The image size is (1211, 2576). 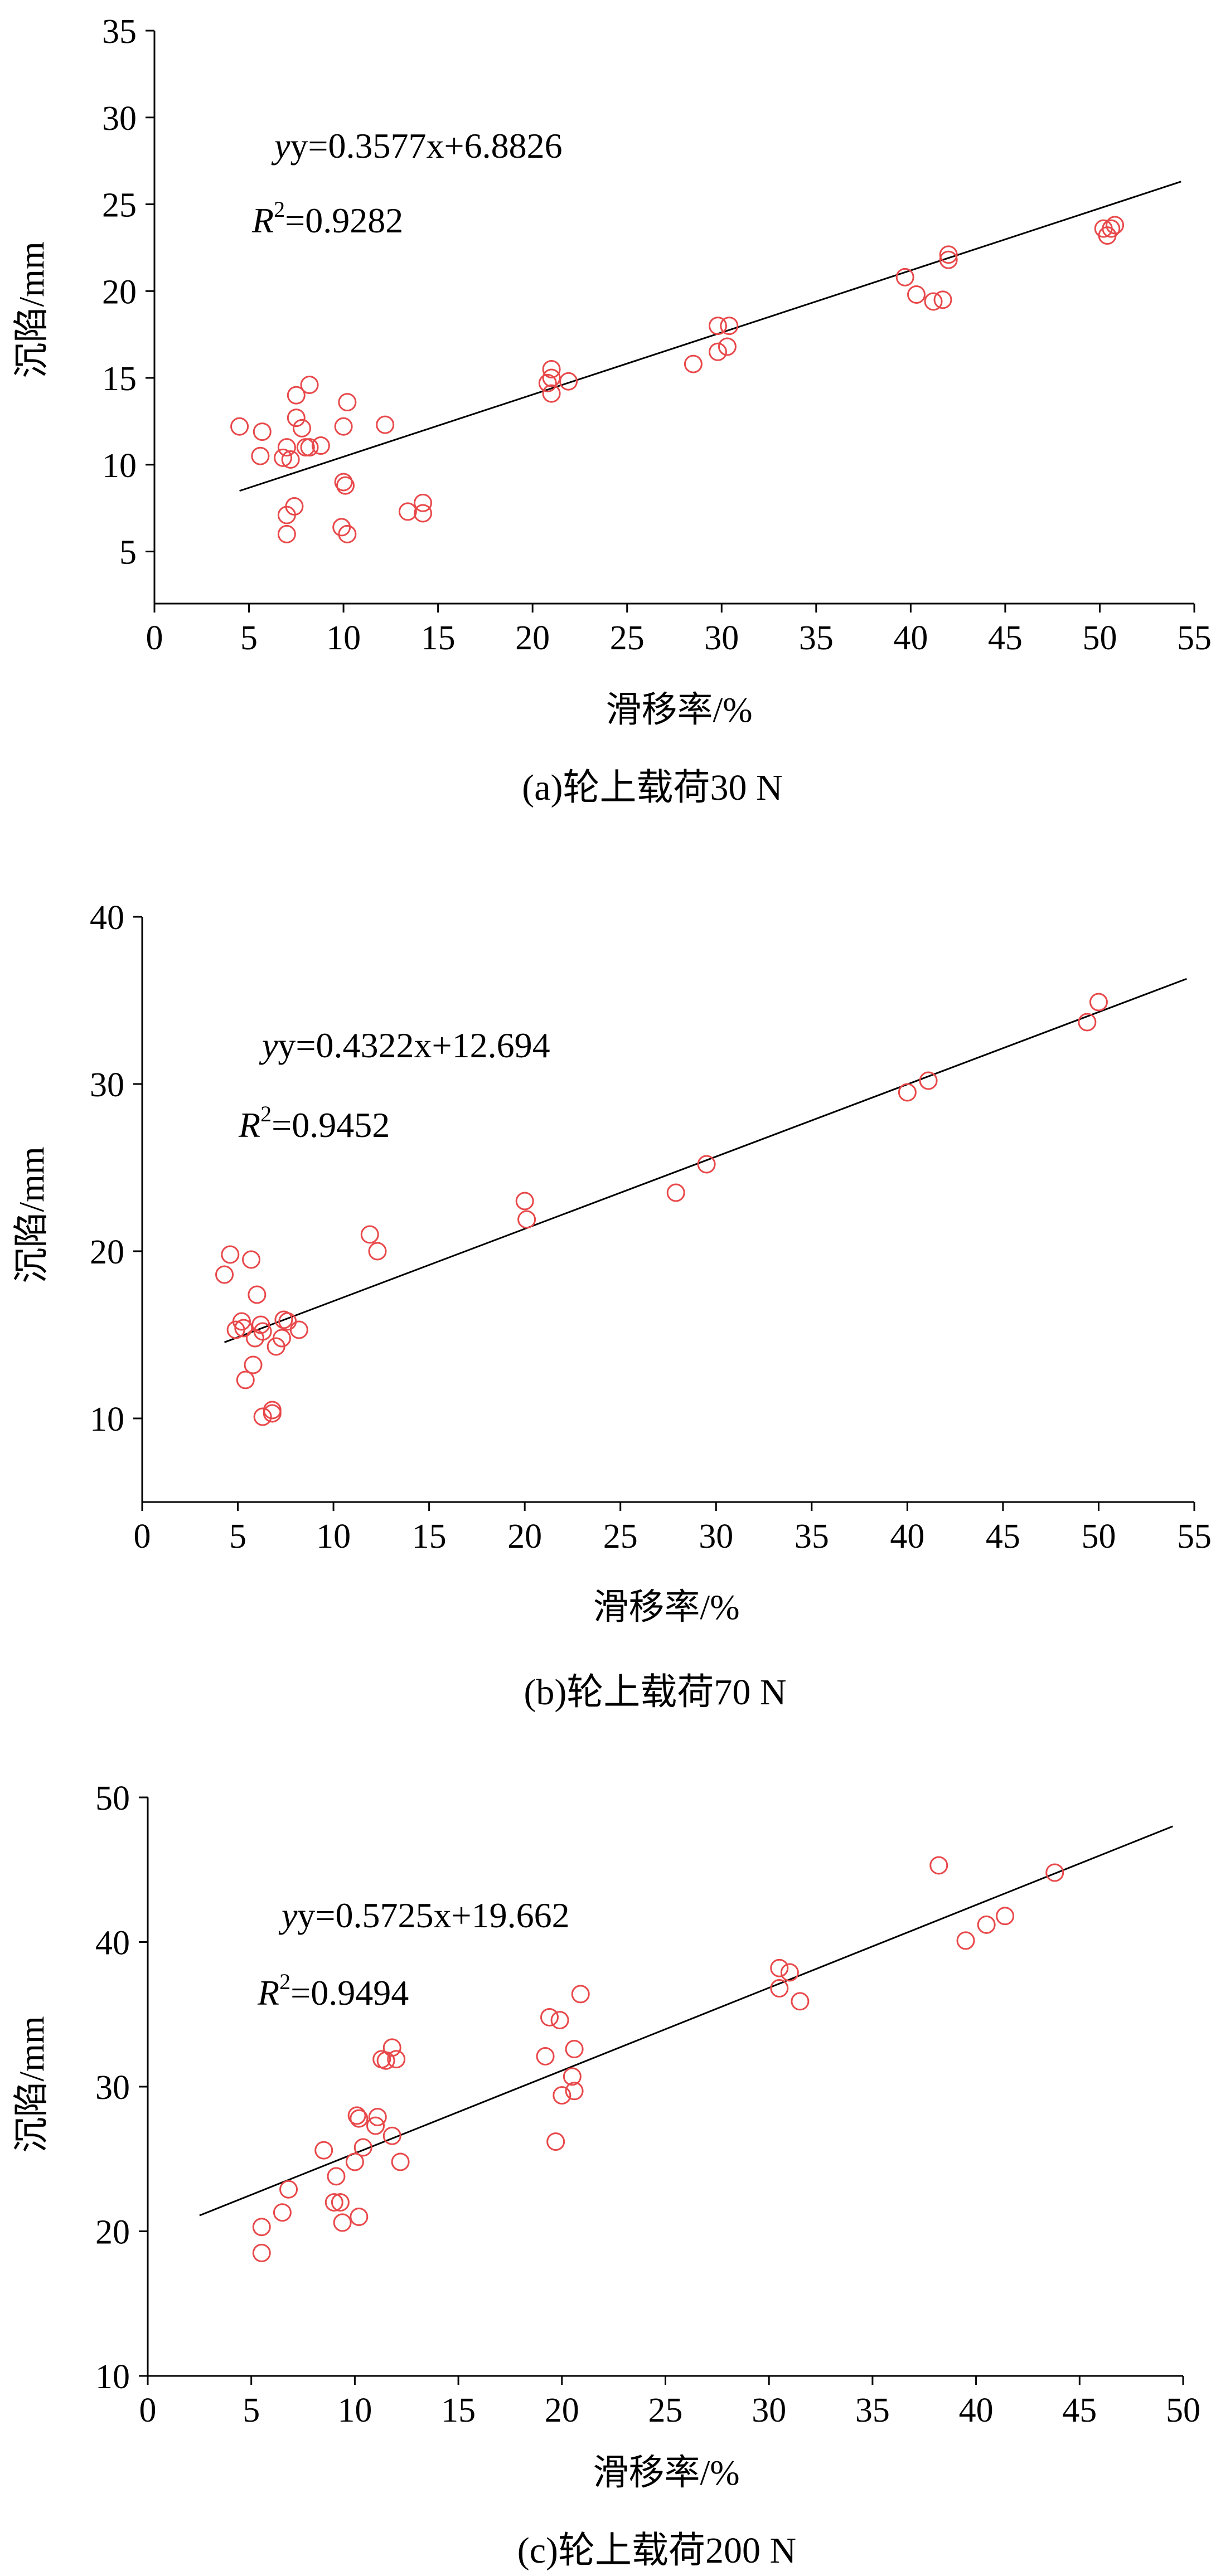 I want to click on panel-a-data-points, so click(x=677, y=380).